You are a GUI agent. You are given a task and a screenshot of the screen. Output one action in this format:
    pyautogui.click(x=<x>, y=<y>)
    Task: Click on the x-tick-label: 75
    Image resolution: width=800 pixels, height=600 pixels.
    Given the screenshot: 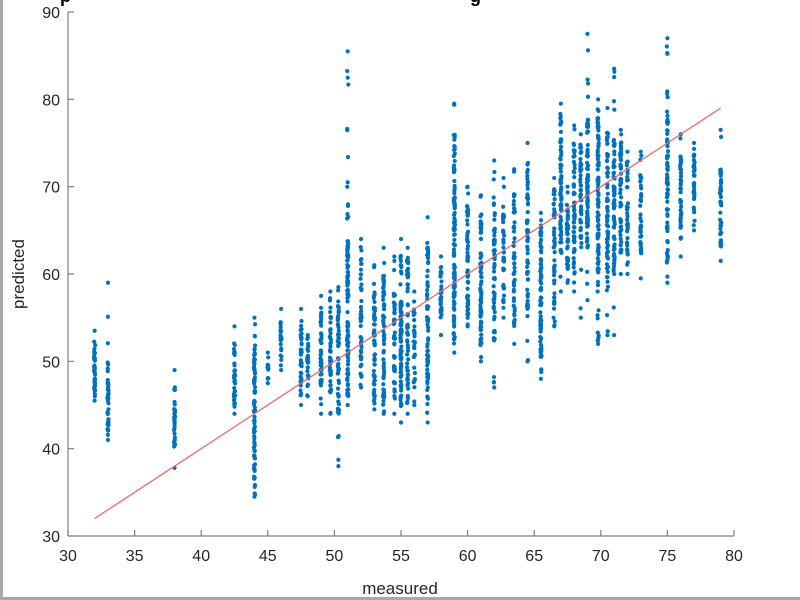 What is the action you would take?
    pyautogui.click(x=668, y=556)
    